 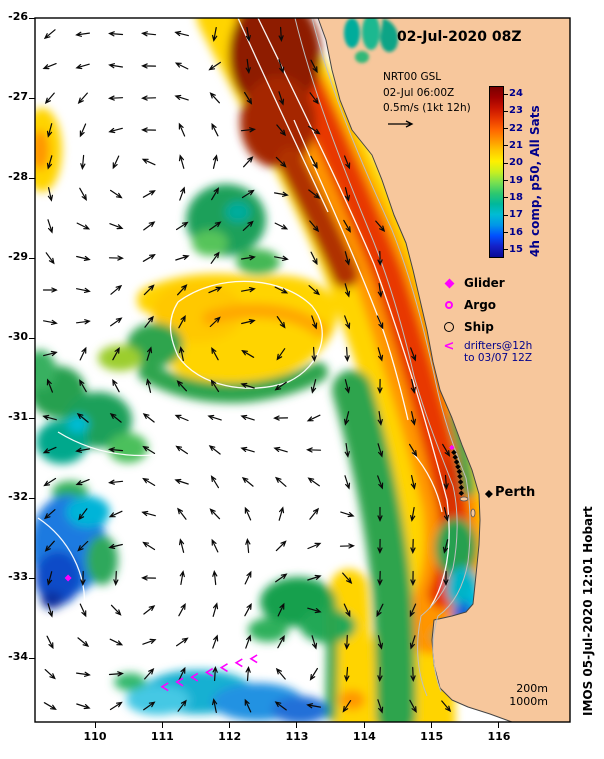 I want to click on depth-label-200m: 200m, so click(x=532, y=688).